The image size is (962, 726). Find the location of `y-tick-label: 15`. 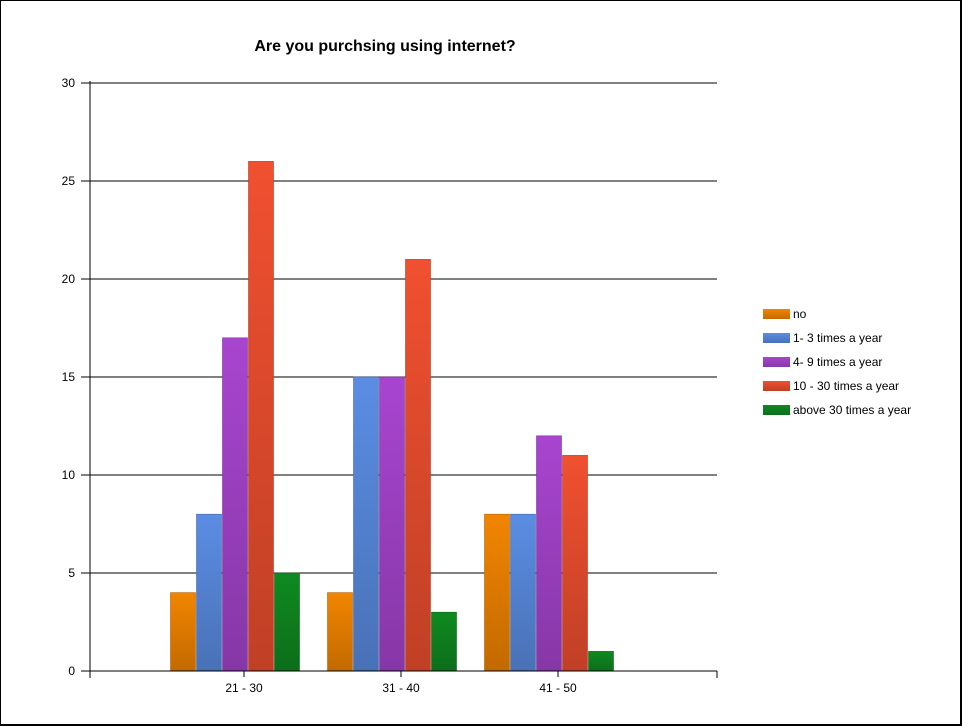

y-tick-label: 15 is located at coordinates (69, 377).